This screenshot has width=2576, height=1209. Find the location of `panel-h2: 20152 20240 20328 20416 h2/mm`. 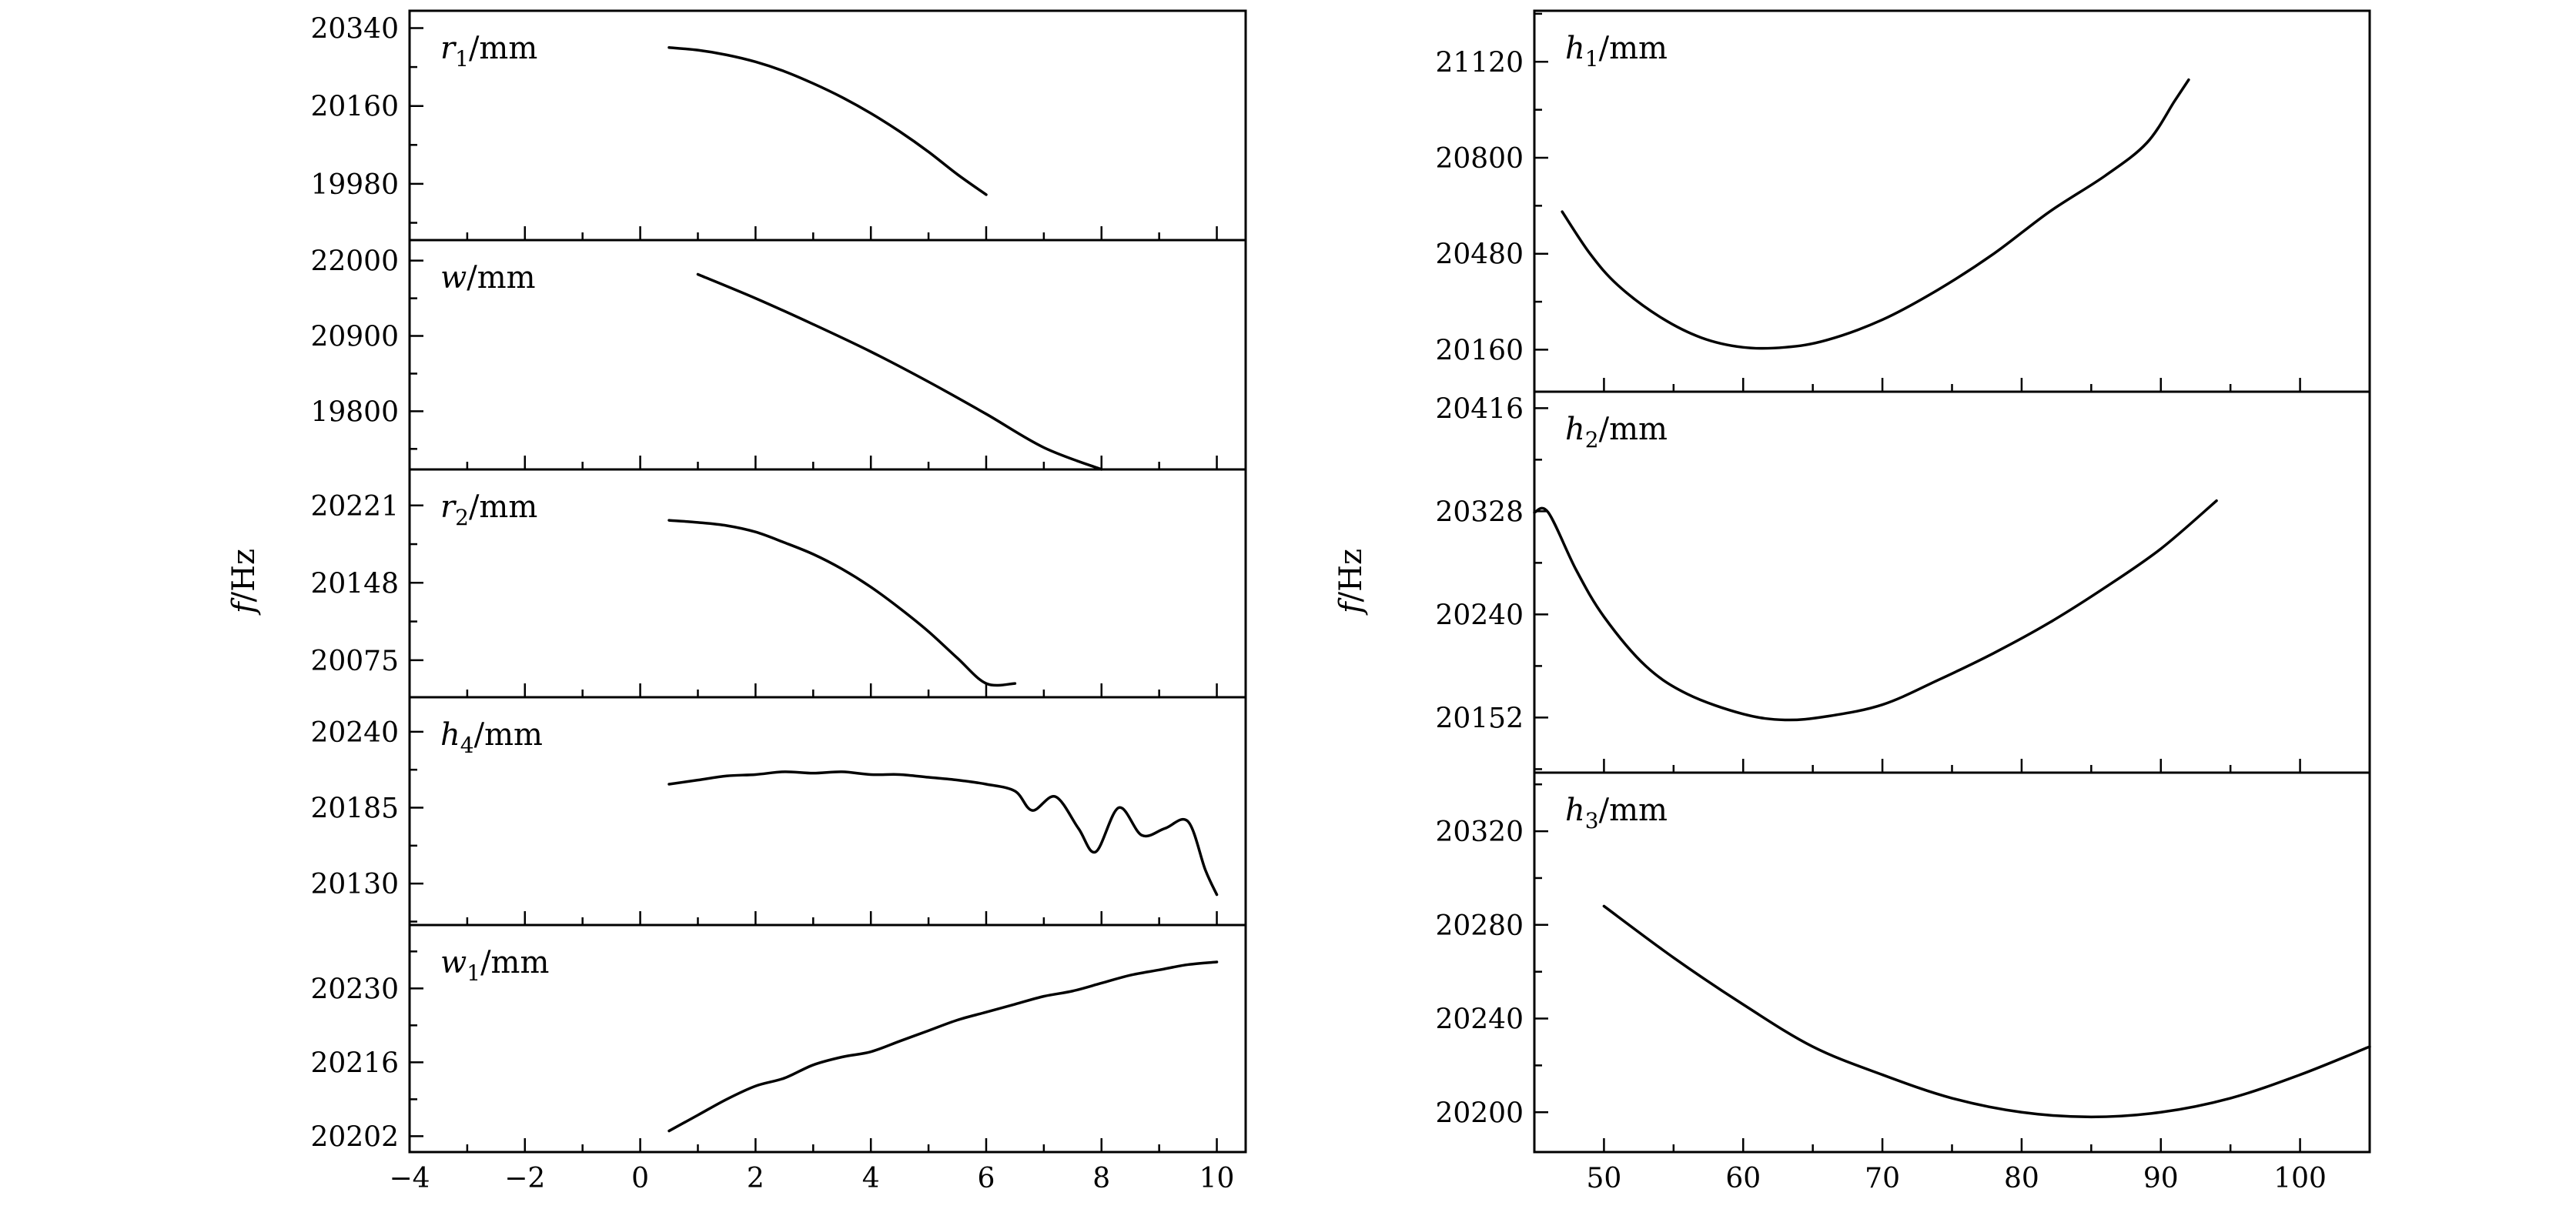

panel-h2: 20152 20240 20328 20416 h2/mm is located at coordinates (1903, 582).